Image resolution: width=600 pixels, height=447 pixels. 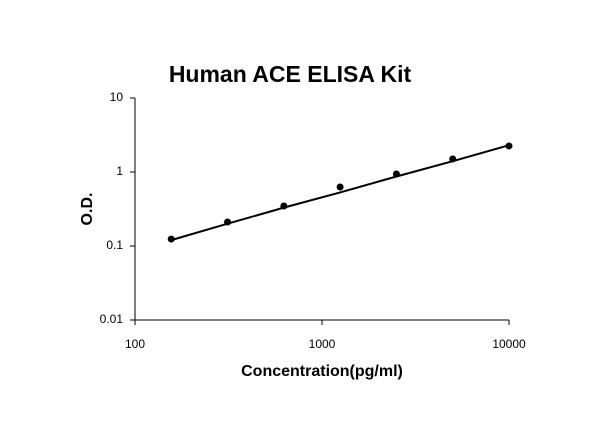 I want to click on y-axis-label: O.D., so click(x=87, y=209).